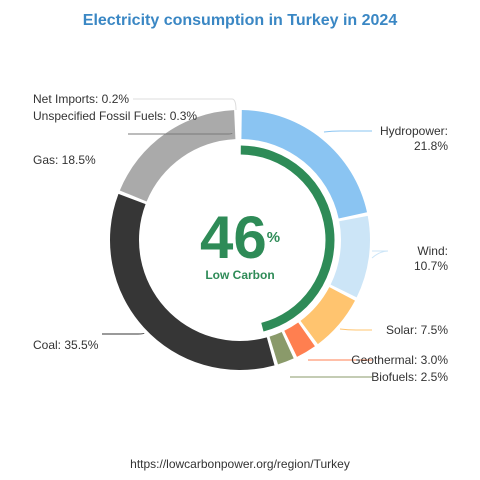 This screenshot has height=480, width=480. Describe the element at coordinates (233, 237) in the screenshot. I see `center-value: 46` at that location.